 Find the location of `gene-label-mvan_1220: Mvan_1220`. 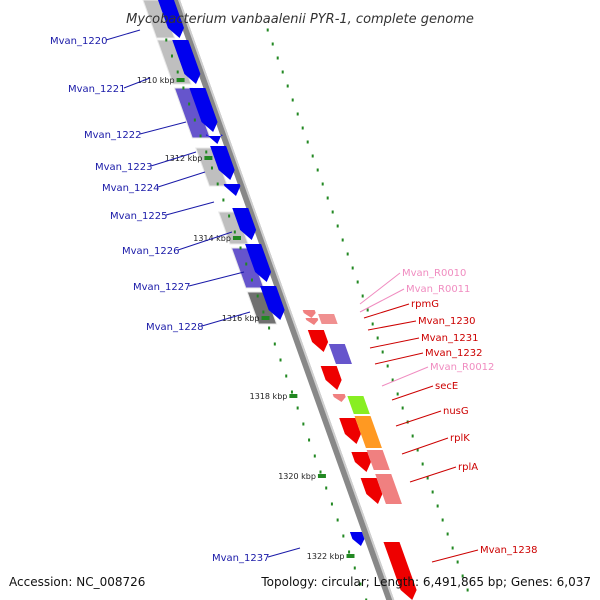

gene-label-mvan_1220: Mvan_1220 is located at coordinates (78, 41).